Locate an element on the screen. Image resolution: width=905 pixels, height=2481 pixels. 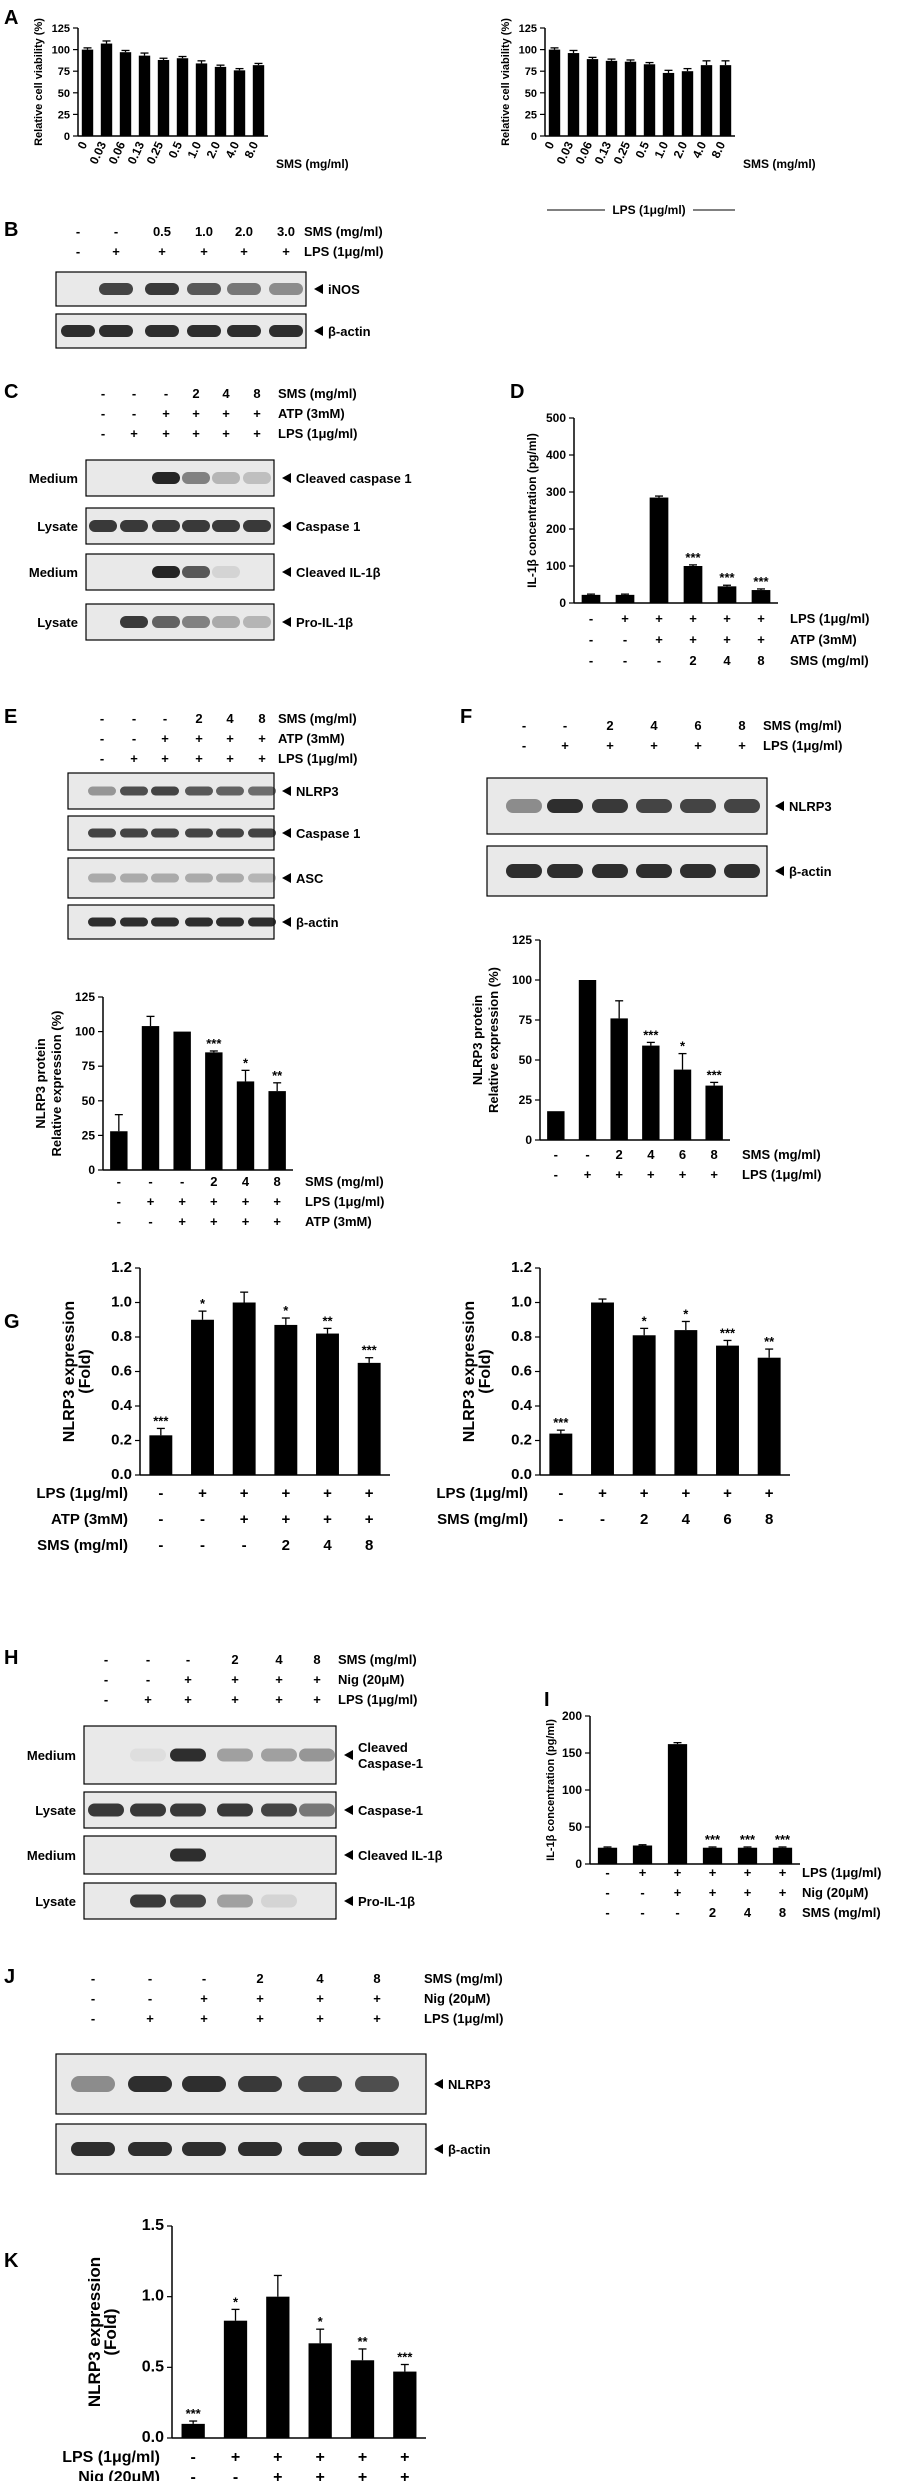
x-tick-label: 0.13 is located at coordinates (136, 152).